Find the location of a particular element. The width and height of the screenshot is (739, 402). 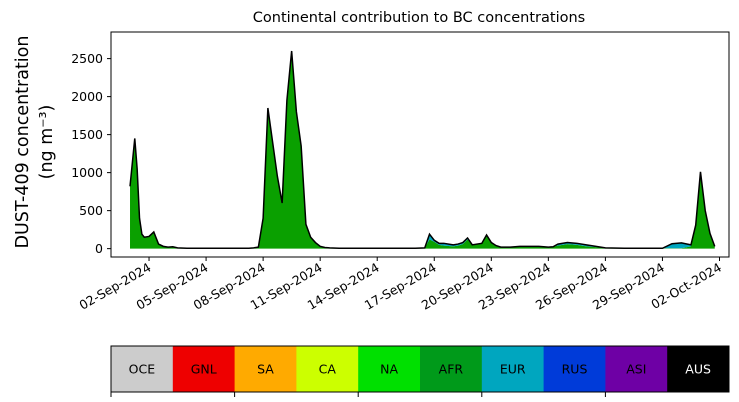

y-tick-label: 1000 is located at coordinates (87, 172).